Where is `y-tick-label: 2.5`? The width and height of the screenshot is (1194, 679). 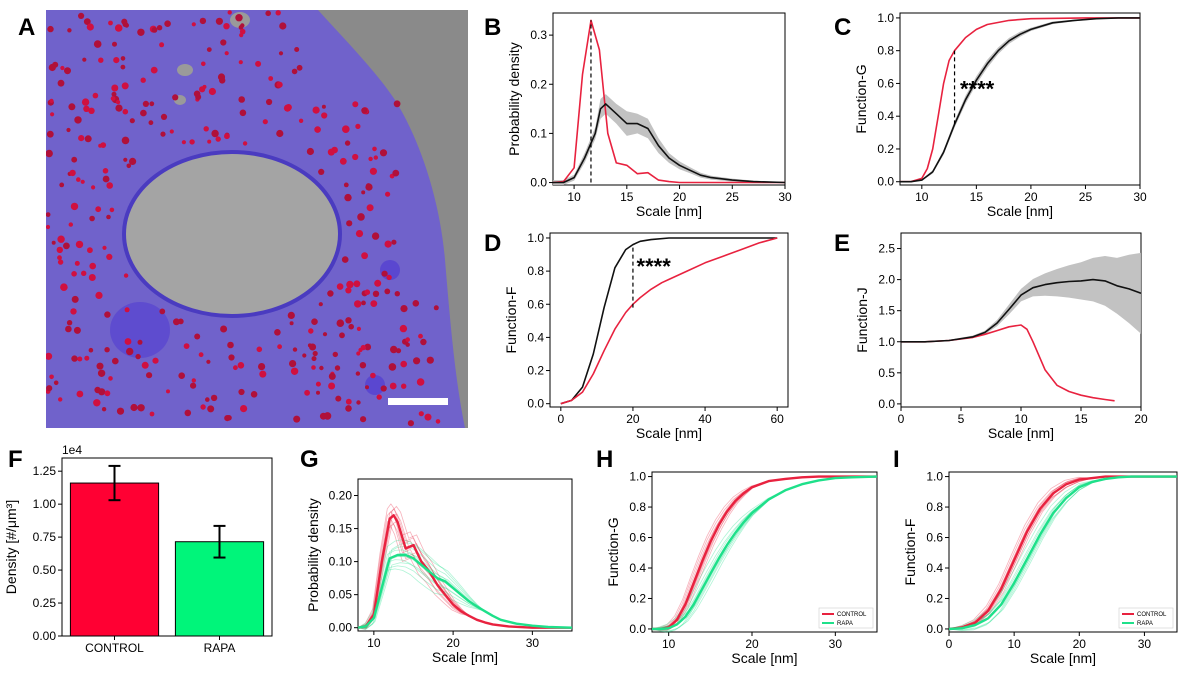 y-tick-label: 2.5 is located at coordinates (886, 249).